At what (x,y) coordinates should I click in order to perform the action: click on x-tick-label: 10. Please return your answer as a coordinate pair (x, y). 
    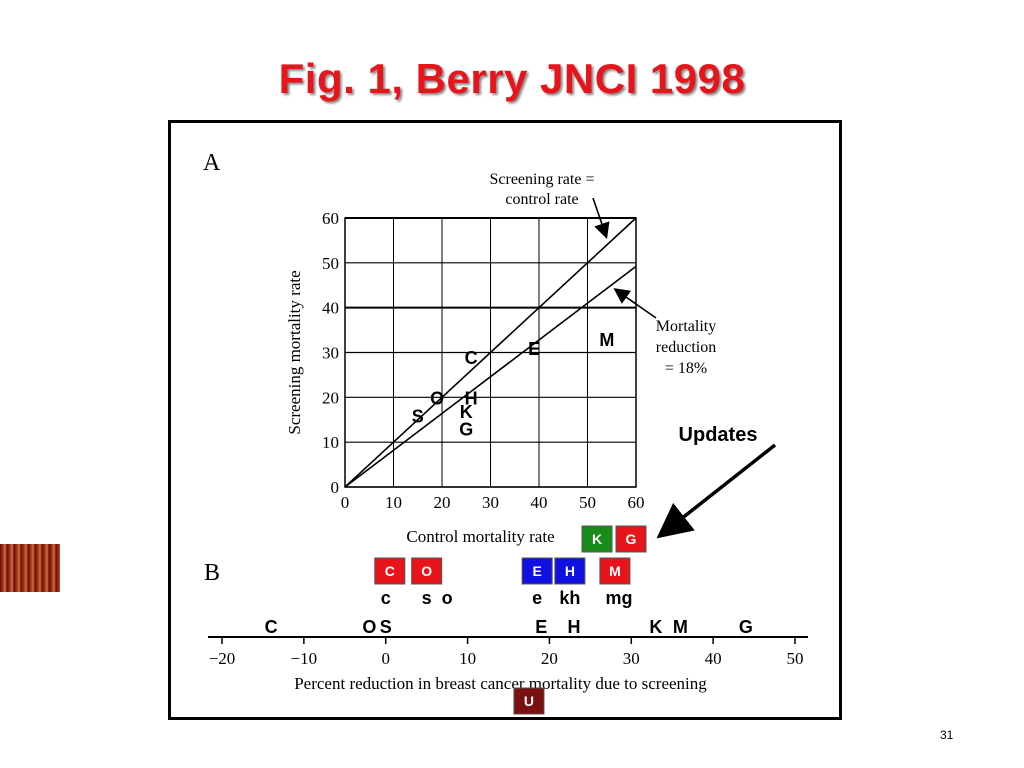
    Looking at the image, I should click on (393, 502).